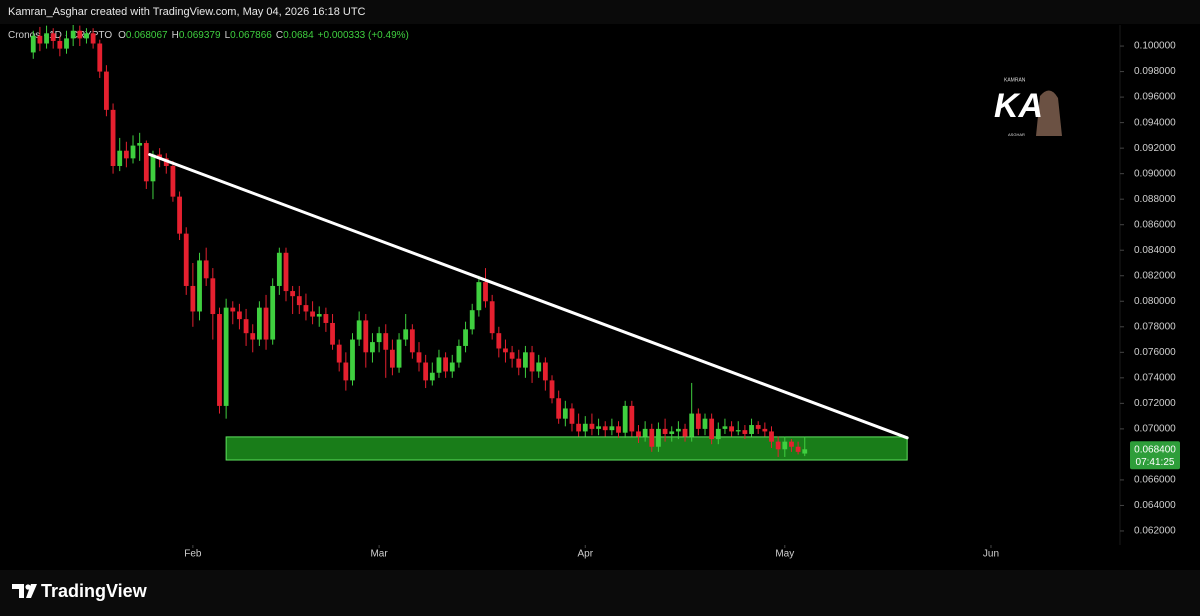  What do you see at coordinates (1155, 250) in the screenshot?
I see `y-tick-label: 0.084000` at bounding box center [1155, 250].